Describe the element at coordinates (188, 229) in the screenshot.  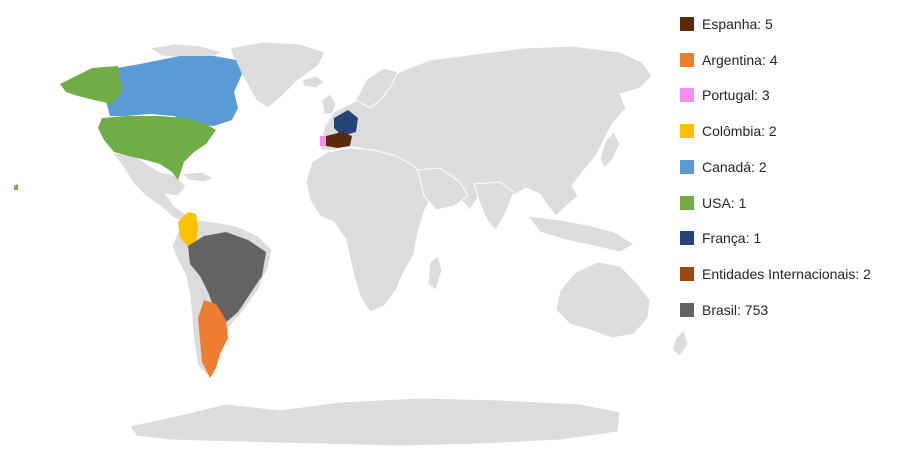
I see `country-colombia` at that location.